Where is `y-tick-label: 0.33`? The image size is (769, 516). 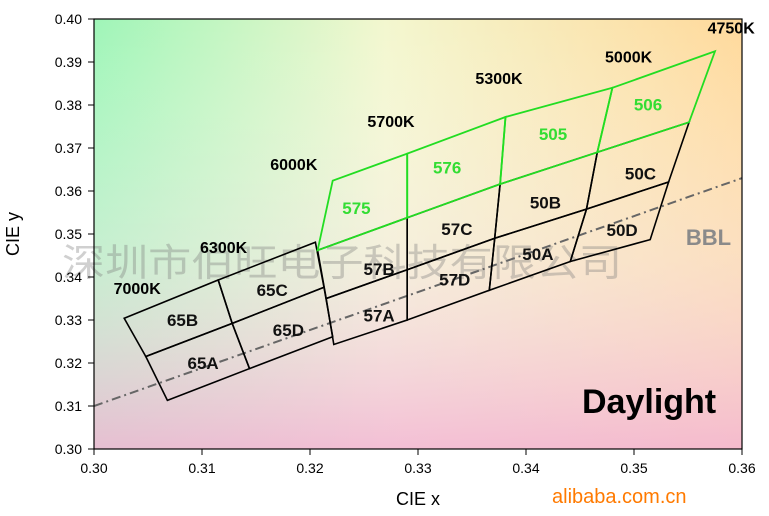 y-tick-label: 0.33 is located at coordinates (68, 320).